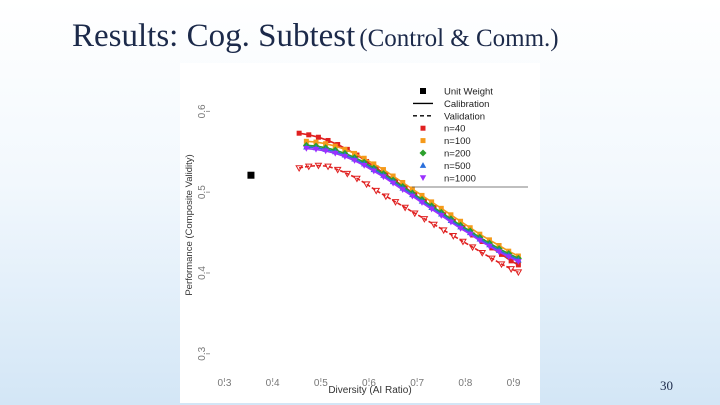  I want to click on series-n-40-validation, so click(409, 219).